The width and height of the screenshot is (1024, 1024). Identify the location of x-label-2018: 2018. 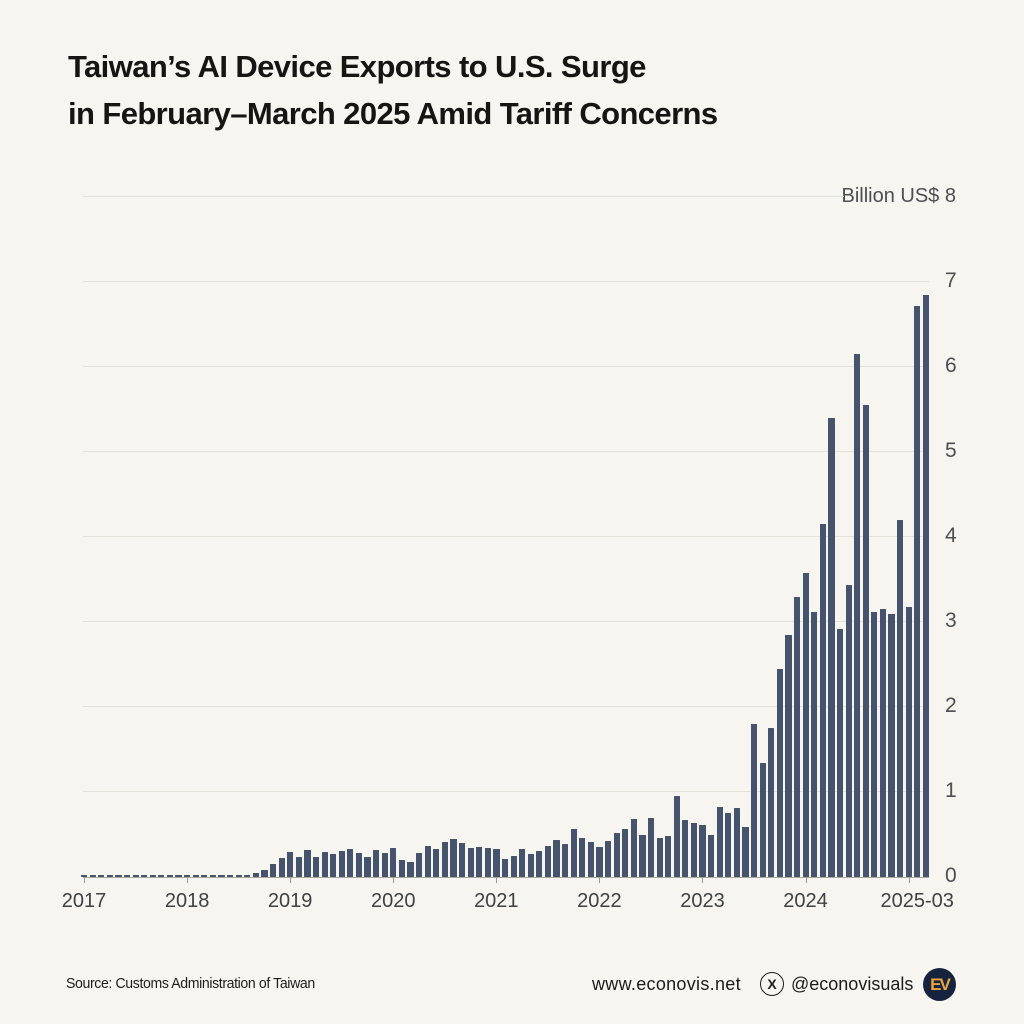
(187, 901).